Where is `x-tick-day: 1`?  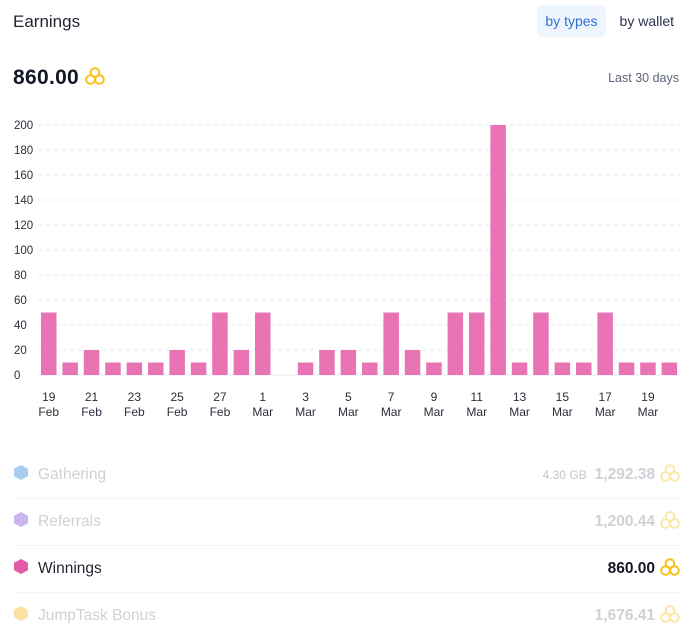 x-tick-day: 1 is located at coordinates (262, 397).